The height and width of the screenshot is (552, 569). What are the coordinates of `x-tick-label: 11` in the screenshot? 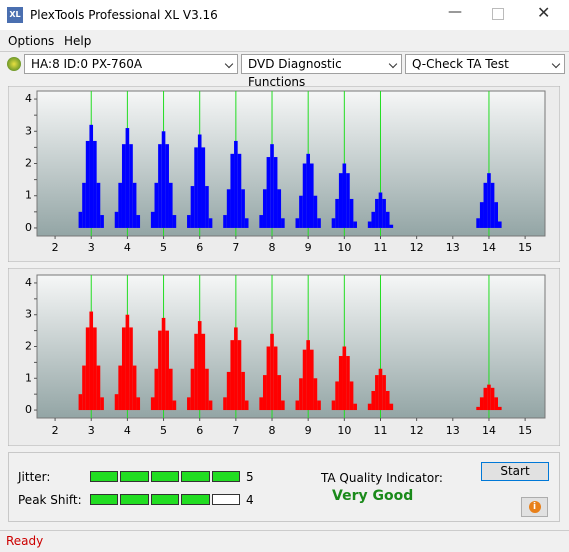 It's located at (380, 247).